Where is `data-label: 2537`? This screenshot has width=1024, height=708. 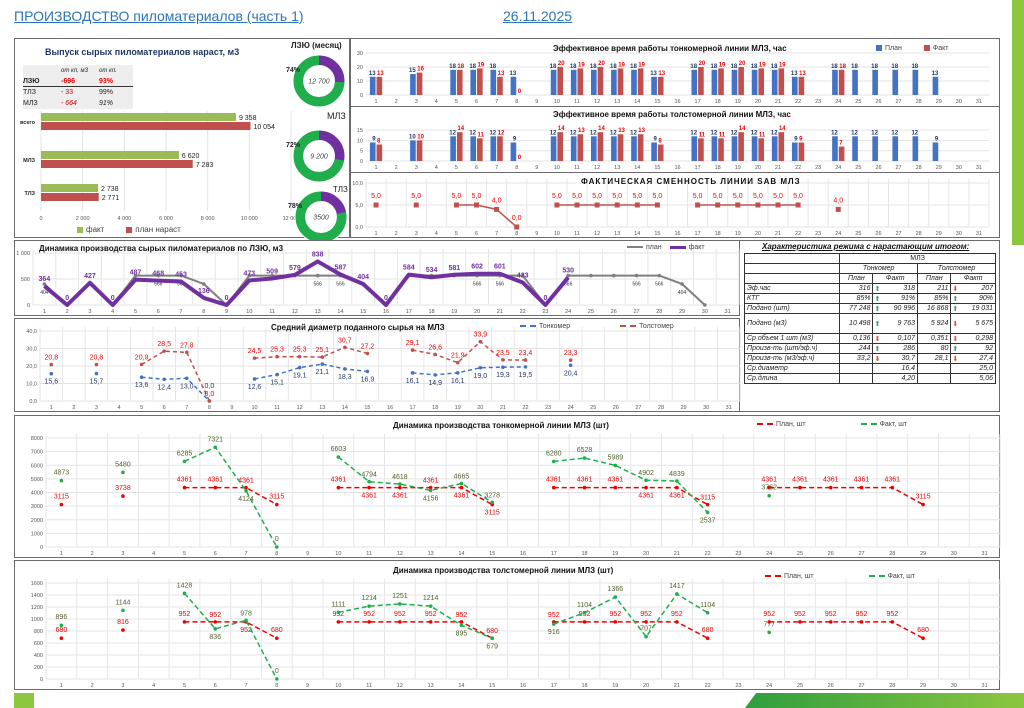 data-label: 2537 is located at coordinates (708, 520).